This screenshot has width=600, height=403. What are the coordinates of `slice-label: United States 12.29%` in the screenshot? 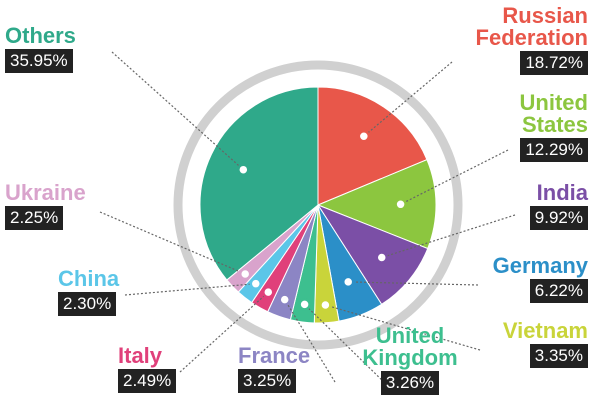 It's located at (518, 127).